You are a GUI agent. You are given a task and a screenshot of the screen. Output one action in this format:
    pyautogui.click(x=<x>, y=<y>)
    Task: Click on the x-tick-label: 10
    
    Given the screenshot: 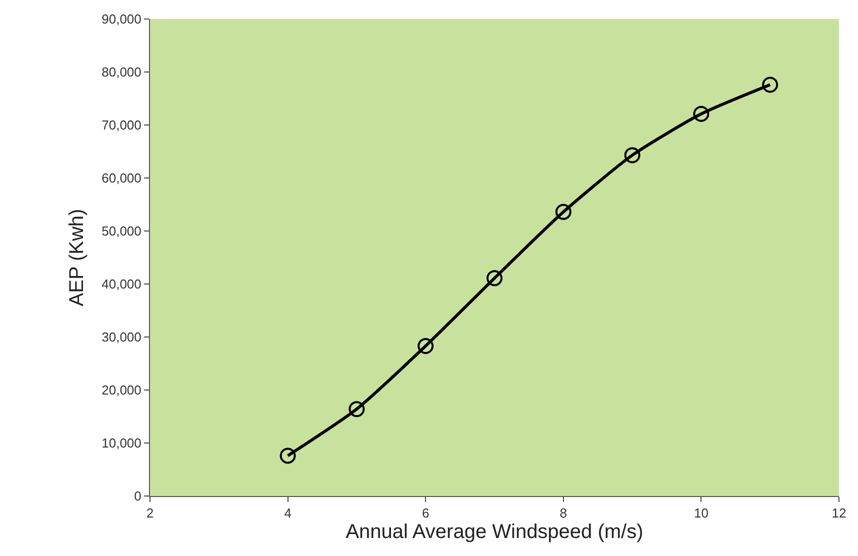 What is the action you would take?
    pyautogui.click(x=701, y=513)
    